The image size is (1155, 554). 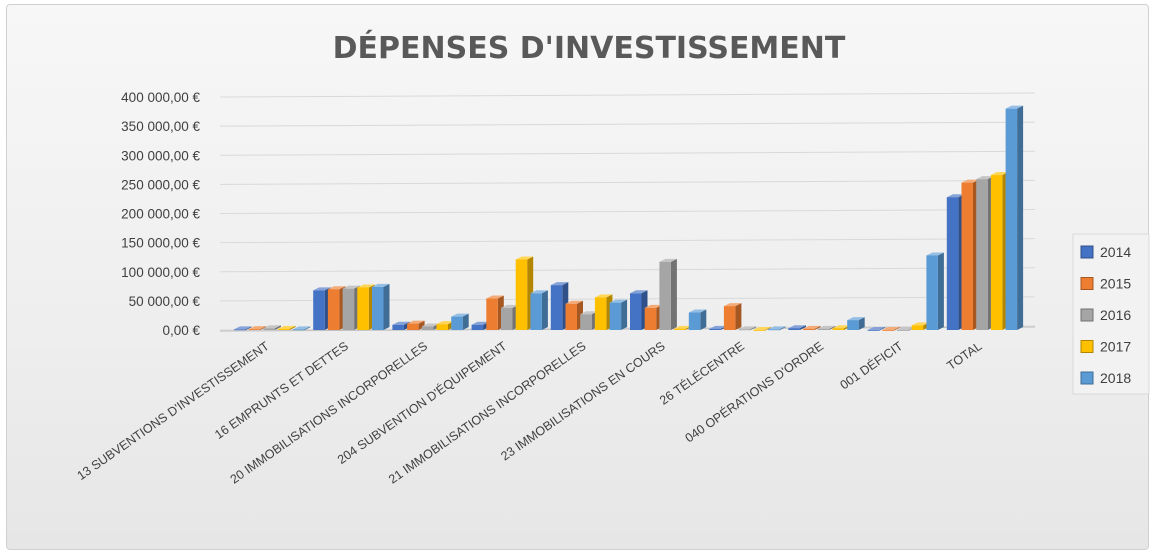 I want to click on y-tick-label: 200 000,00 €, so click(x=160, y=214).